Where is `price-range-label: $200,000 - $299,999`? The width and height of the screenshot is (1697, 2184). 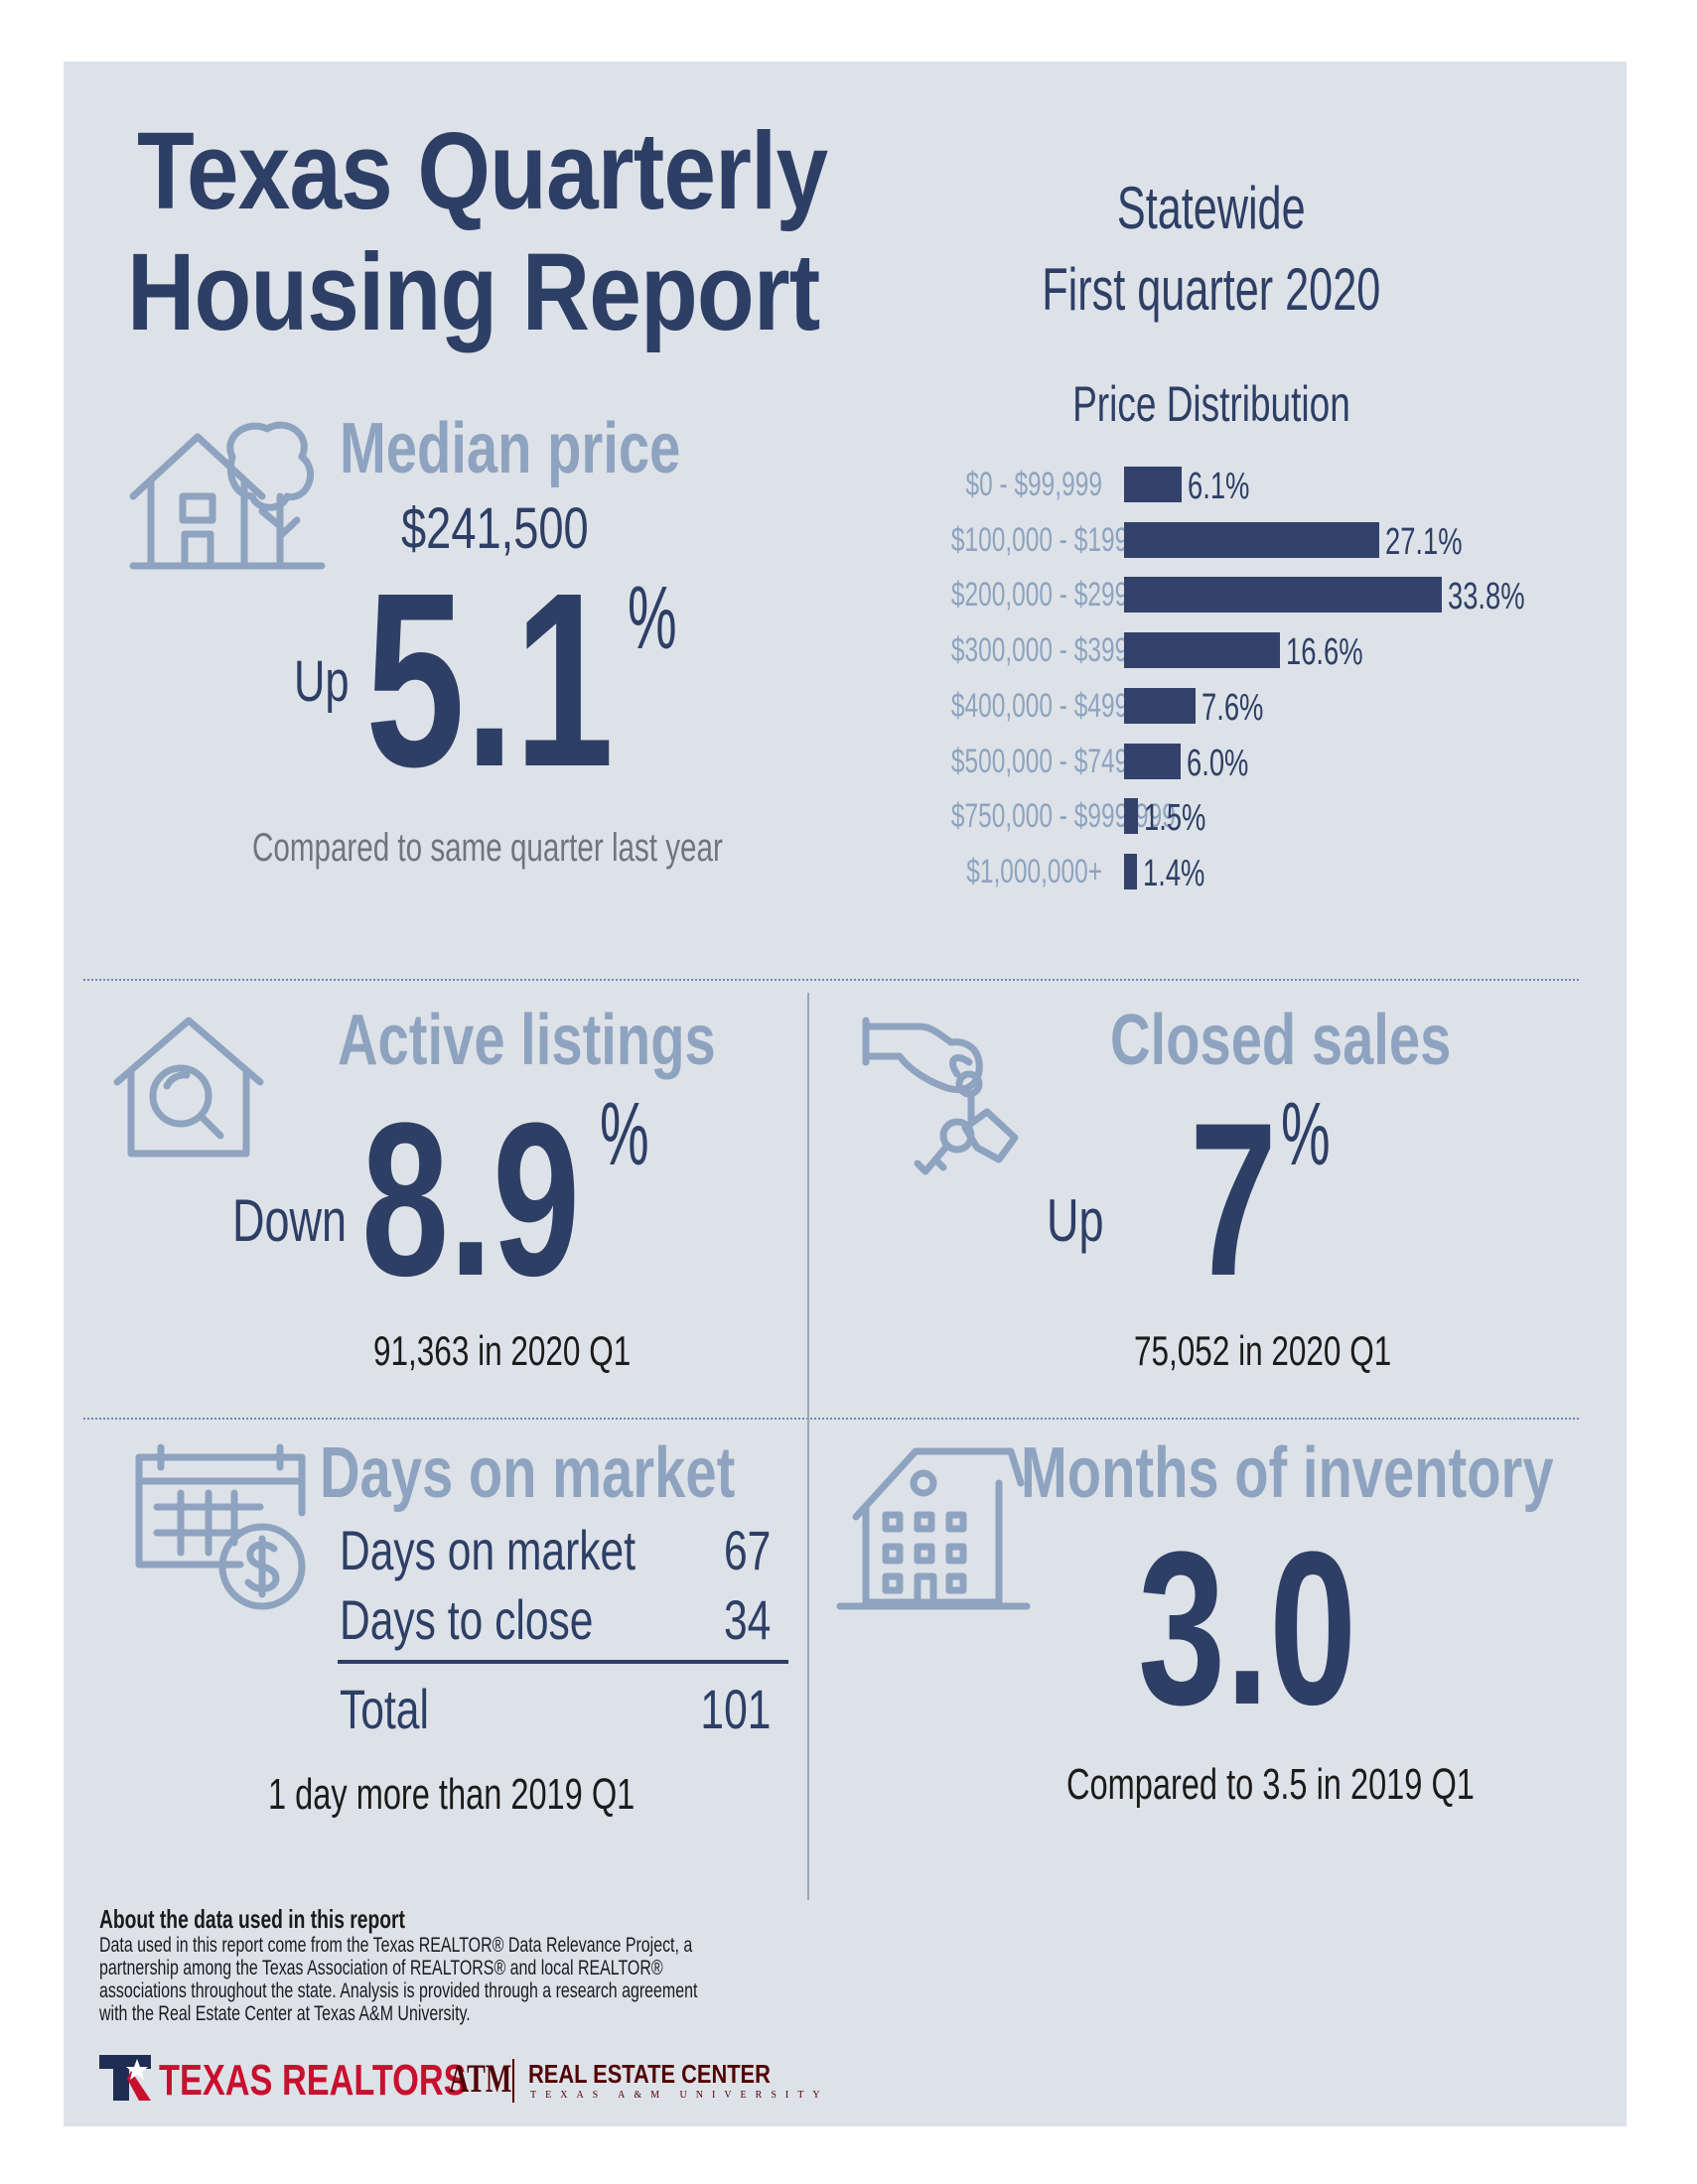 price-range-label: $200,000 - $299,999 is located at coordinates (1063, 595).